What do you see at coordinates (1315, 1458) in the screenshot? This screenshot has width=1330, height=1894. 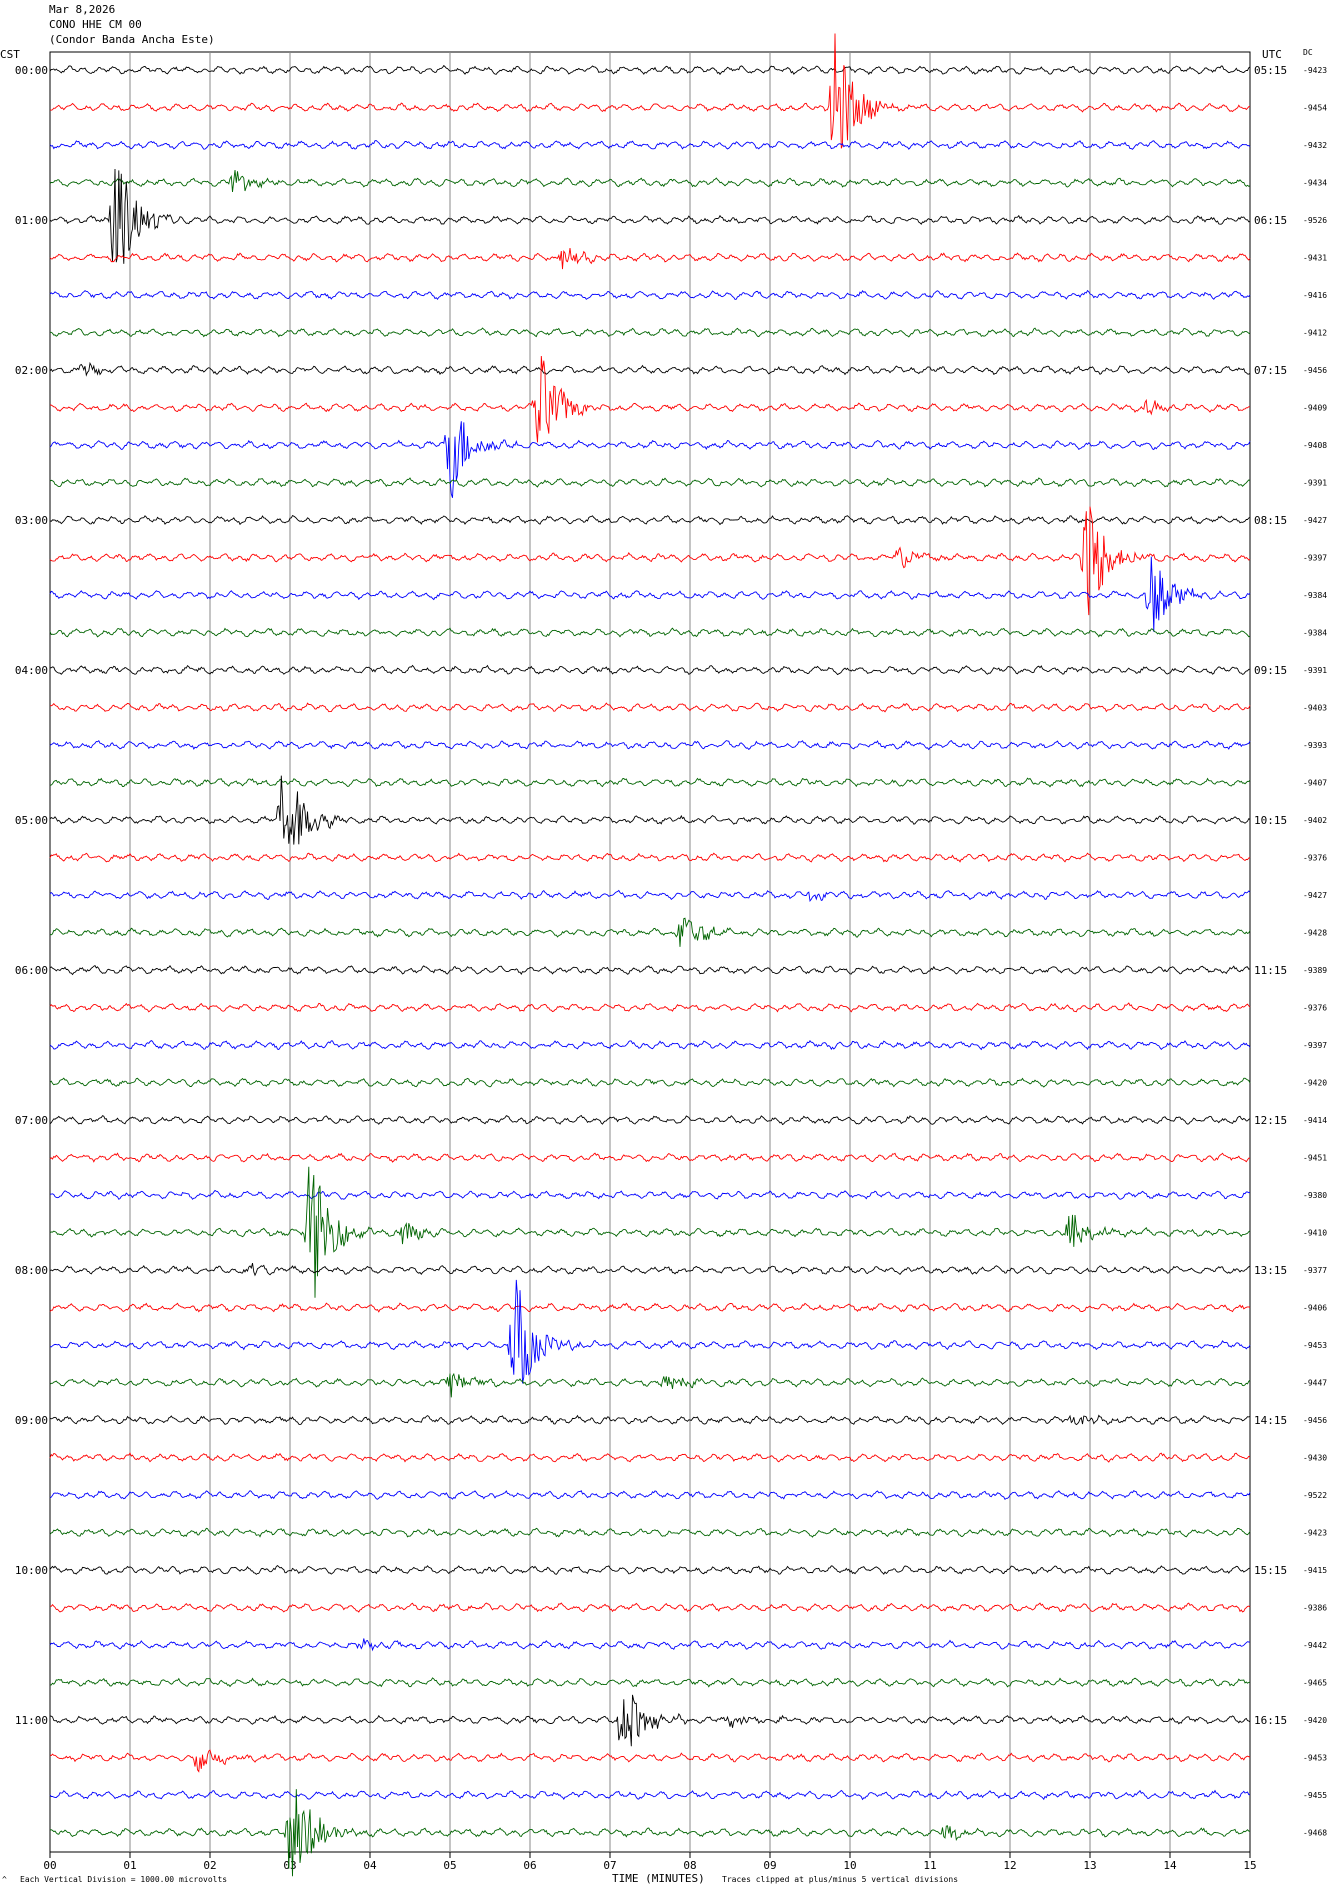 I see `dc-value-label: -9430` at bounding box center [1315, 1458].